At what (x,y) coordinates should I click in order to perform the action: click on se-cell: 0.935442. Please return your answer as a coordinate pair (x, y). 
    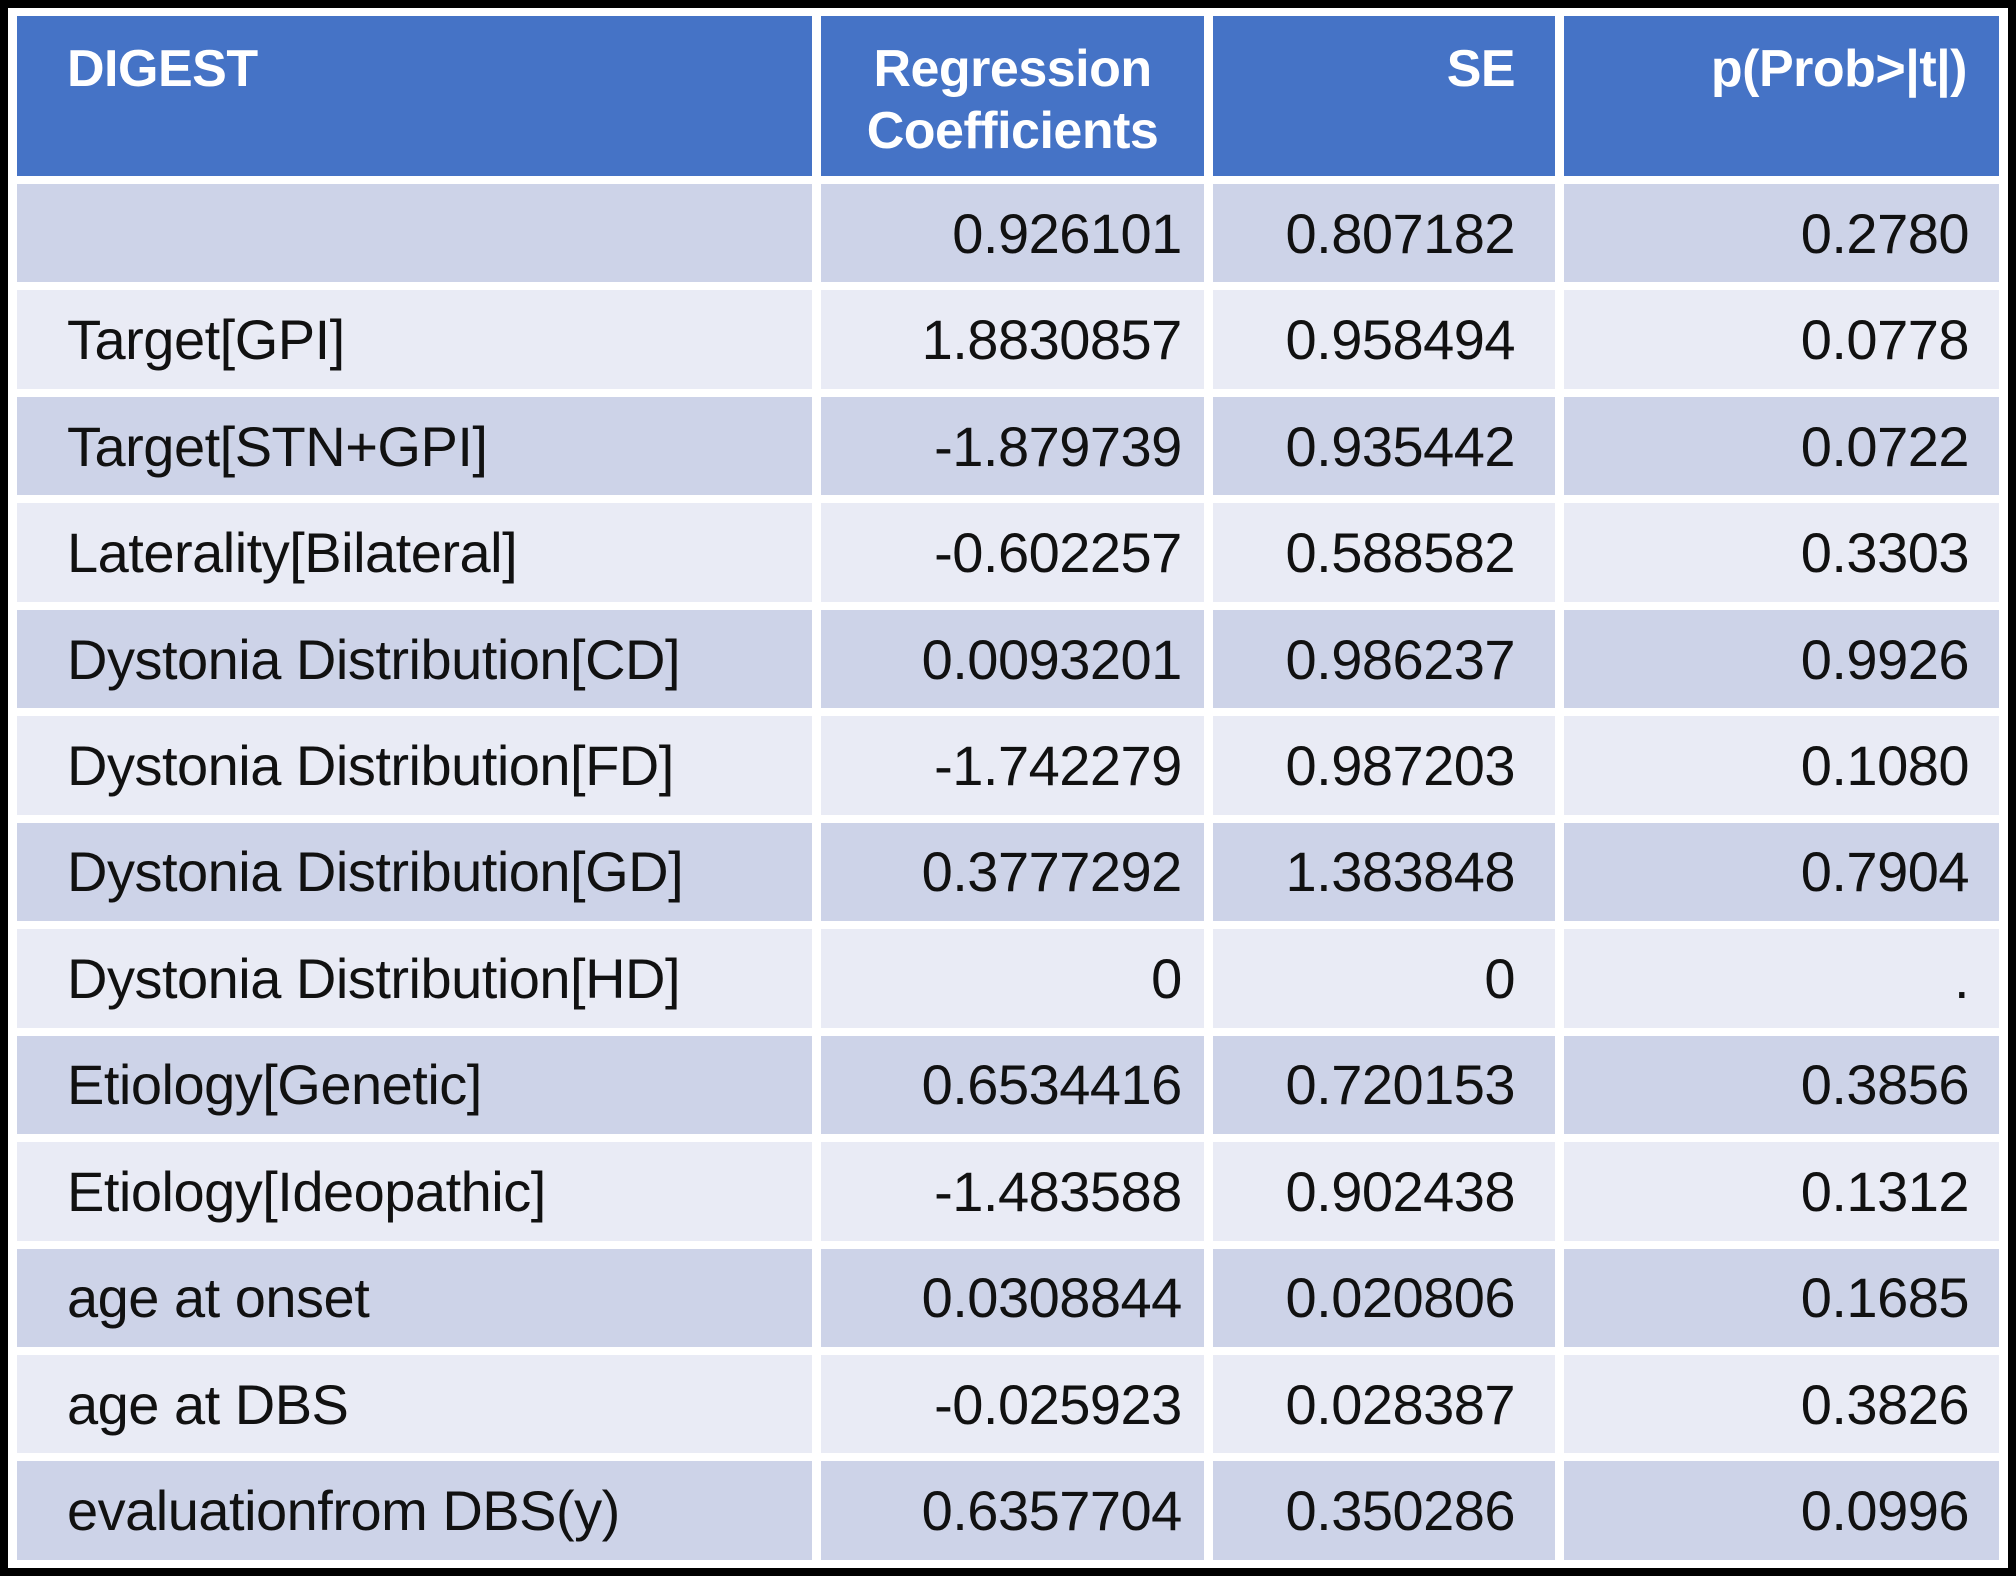
    Looking at the image, I should click on (1384, 446).